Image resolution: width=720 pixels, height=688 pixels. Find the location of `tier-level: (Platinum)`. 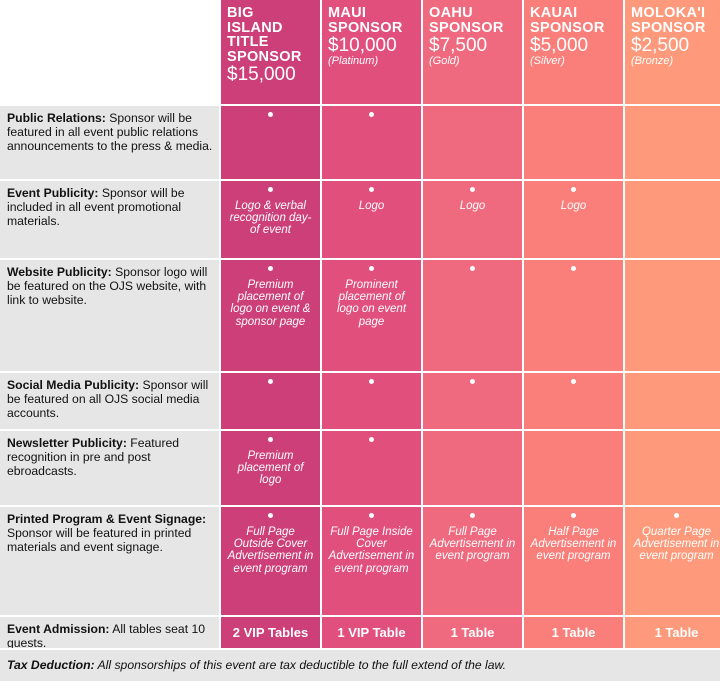

tier-level: (Platinum) is located at coordinates (353, 61).